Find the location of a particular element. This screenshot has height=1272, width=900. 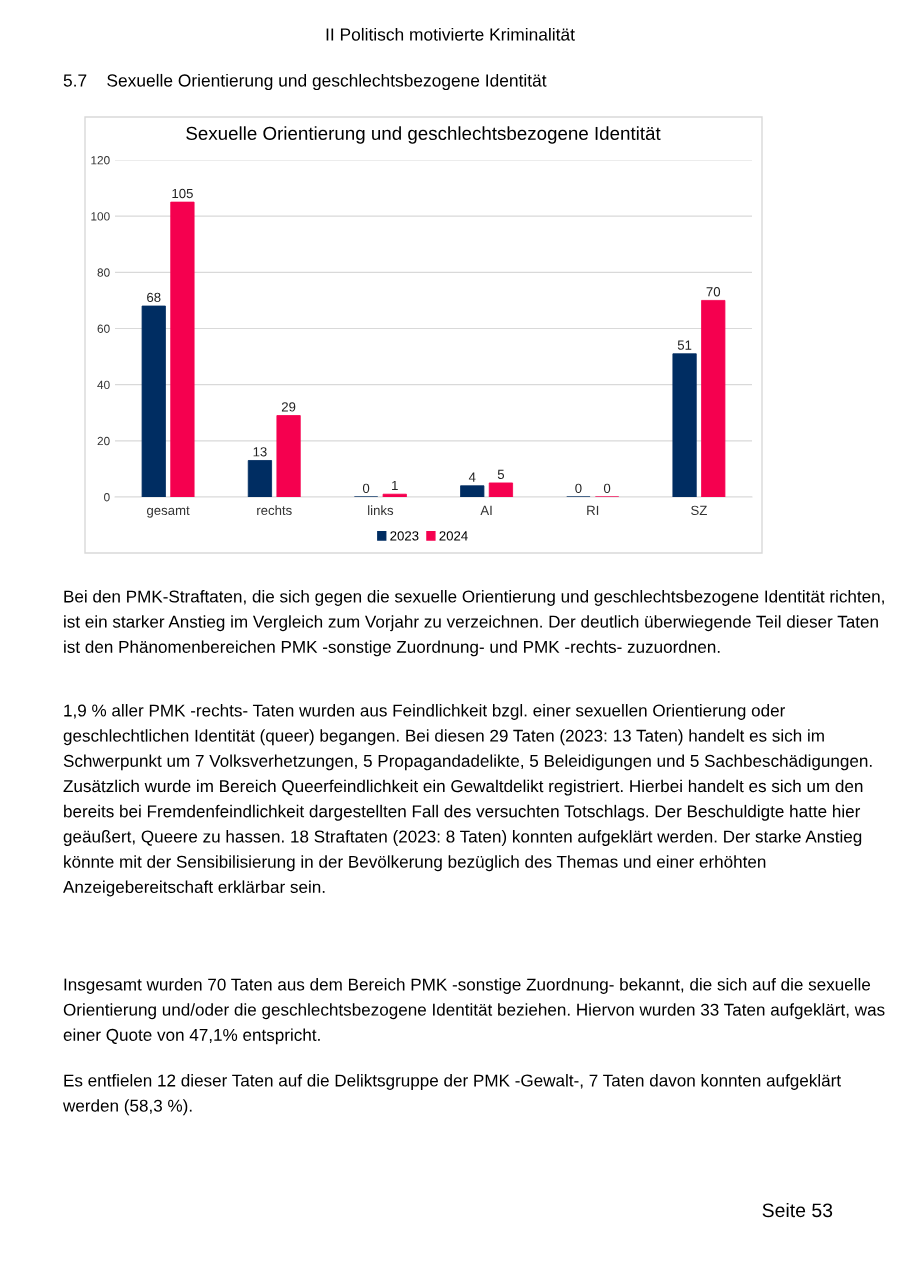

text: Bei den PMK-Straftaten, die sich gegen die sexuelle Orientierung und geschlechtsbezogene Identität richten, ist ein starker Anstieg im Vergleich zum Vorjahr zu verzeichnen. Der deutlich überwiegende Teil dieser Taten ist den Phänomenbereichen PMK -sonstige Zuordnung- und PMK -rechts- zuzuordnen. is located at coordinates (474, 623).